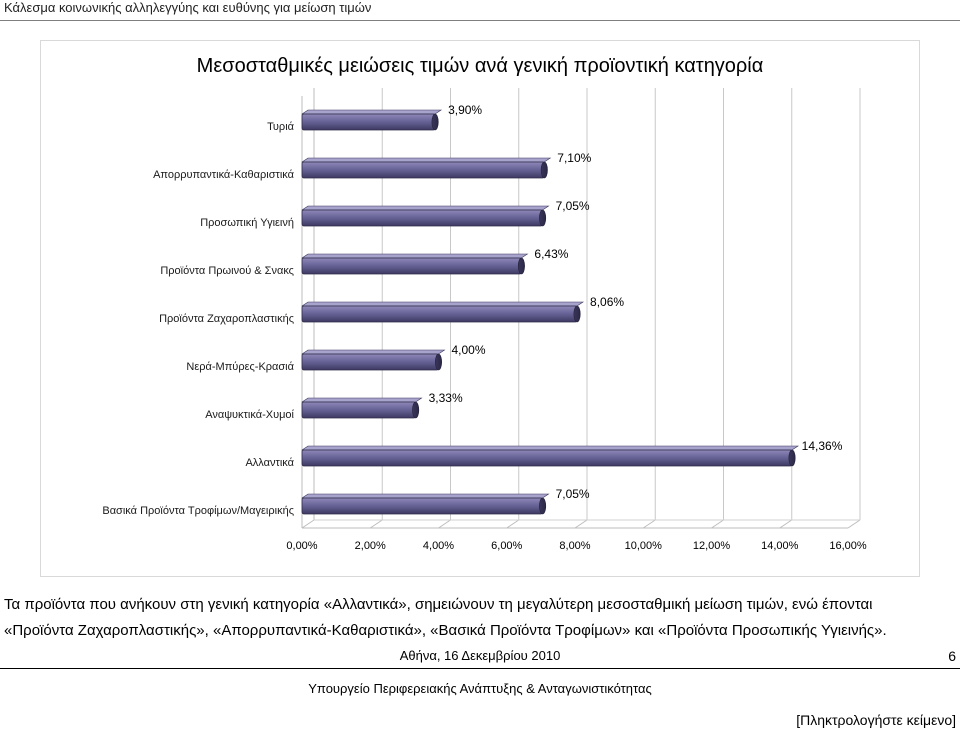  What do you see at coordinates (876, 720) in the screenshot?
I see `footer-placeholder-text: [Πληκτρολογήστε κείμενο]` at bounding box center [876, 720].